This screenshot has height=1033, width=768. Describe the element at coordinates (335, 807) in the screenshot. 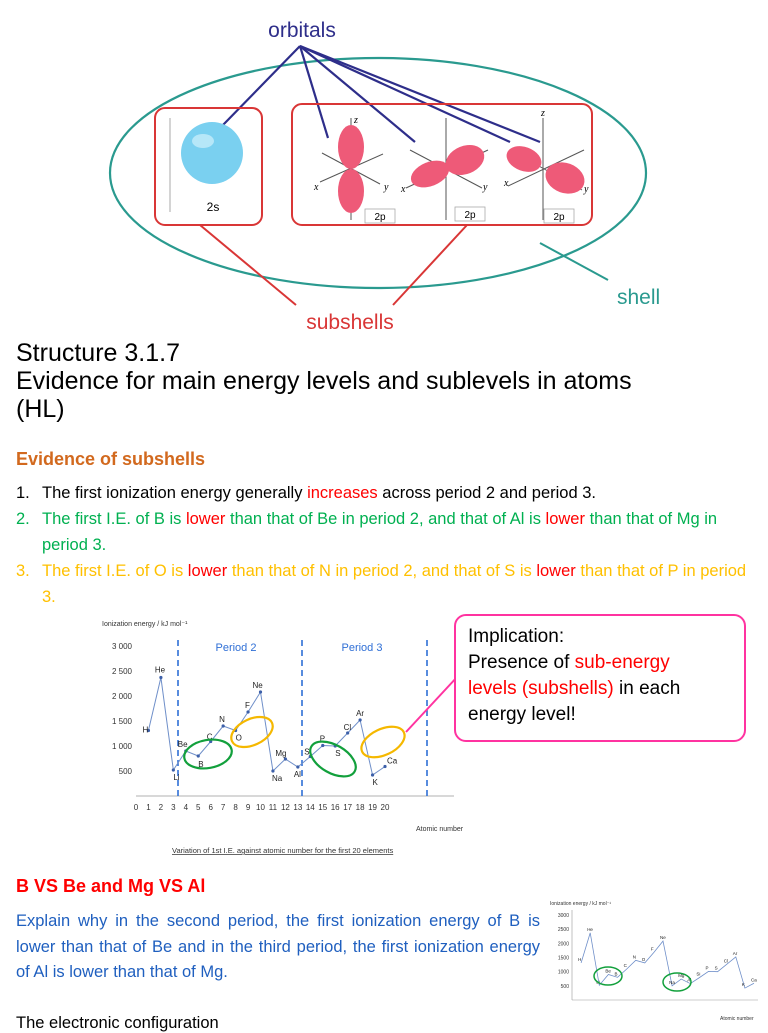

I see `x-tick-label: 16` at that location.